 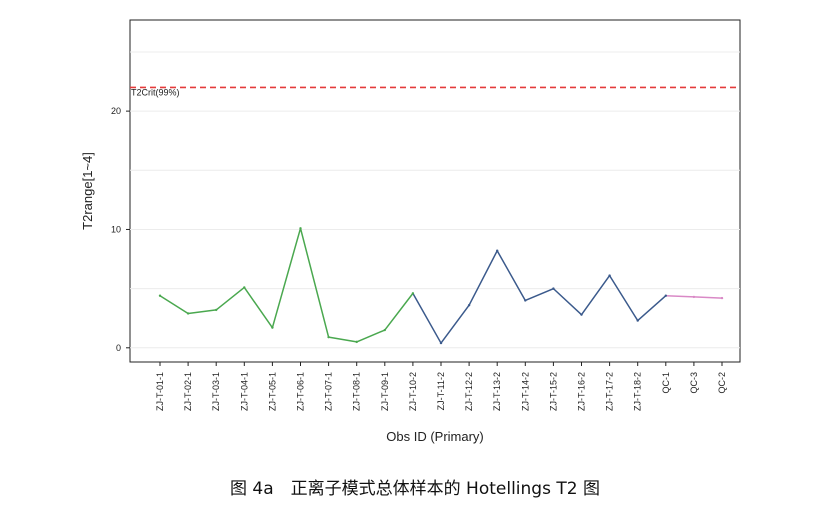 I want to click on x-tick-label: QC-3, so click(x=694, y=383).